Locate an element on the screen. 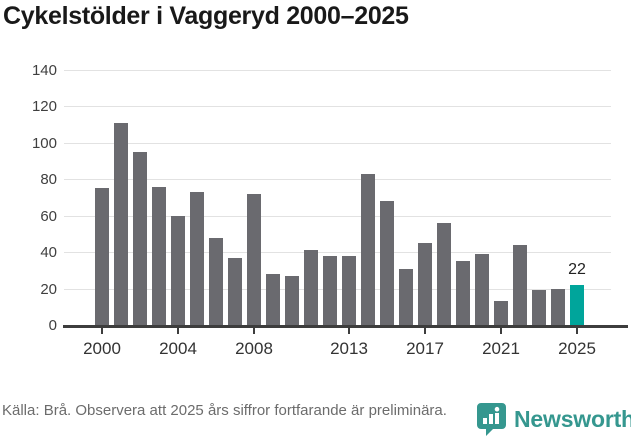 The width and height of the screenshot is (631, 439). bar-2018 is located at coordinates (444, 274).